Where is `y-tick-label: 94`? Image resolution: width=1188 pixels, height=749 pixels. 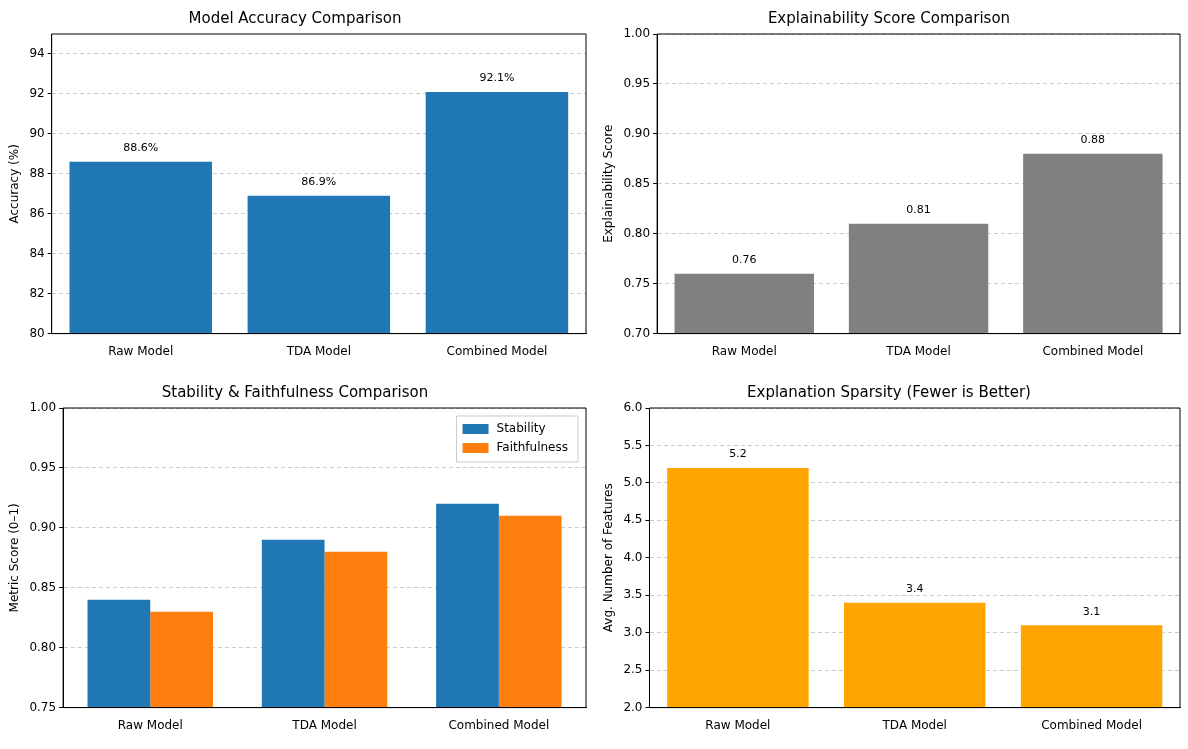
y-tick-label: 94 is located at coordinates (37, 53).